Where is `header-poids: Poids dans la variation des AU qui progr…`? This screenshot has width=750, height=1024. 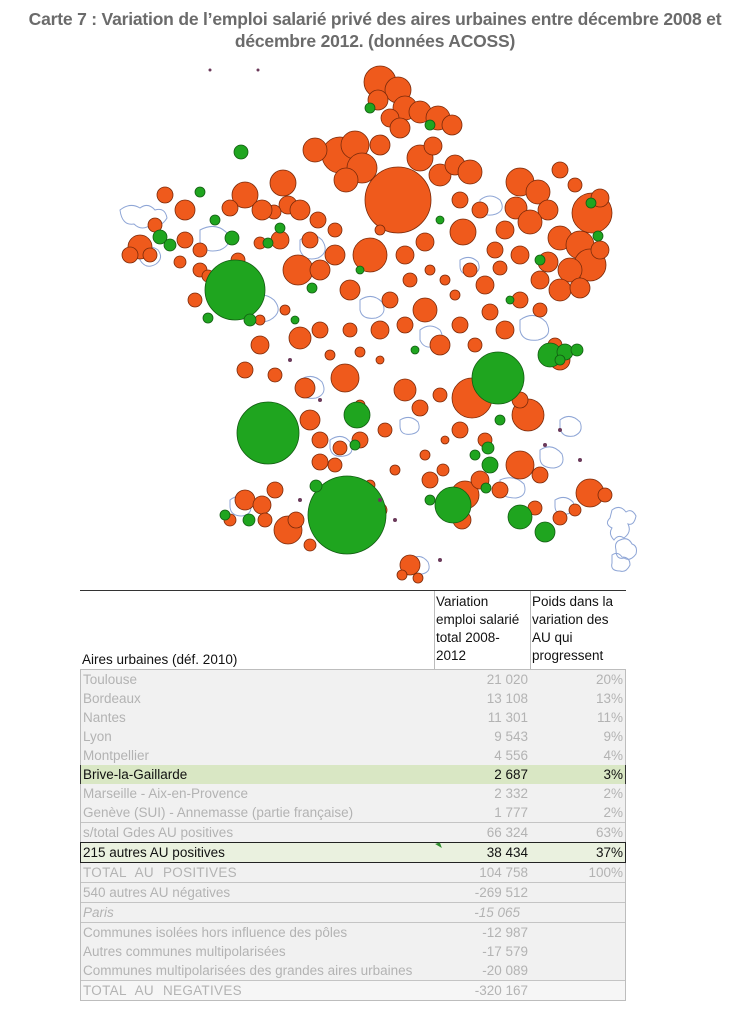 header-poids: Poids dans la variation des AU qui progr… is located at coordinates (573, 628).